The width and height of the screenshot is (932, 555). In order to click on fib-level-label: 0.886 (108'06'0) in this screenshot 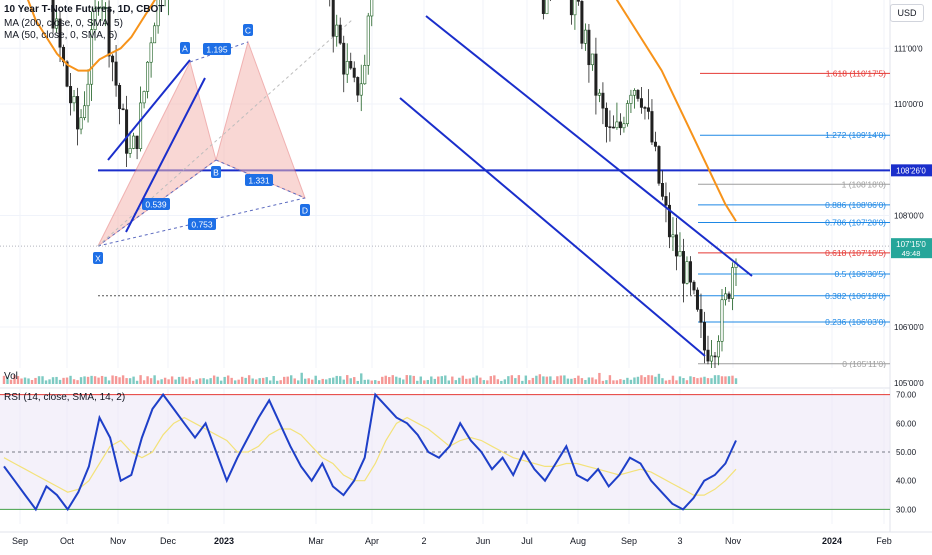, I will do `click(855, 205)`.